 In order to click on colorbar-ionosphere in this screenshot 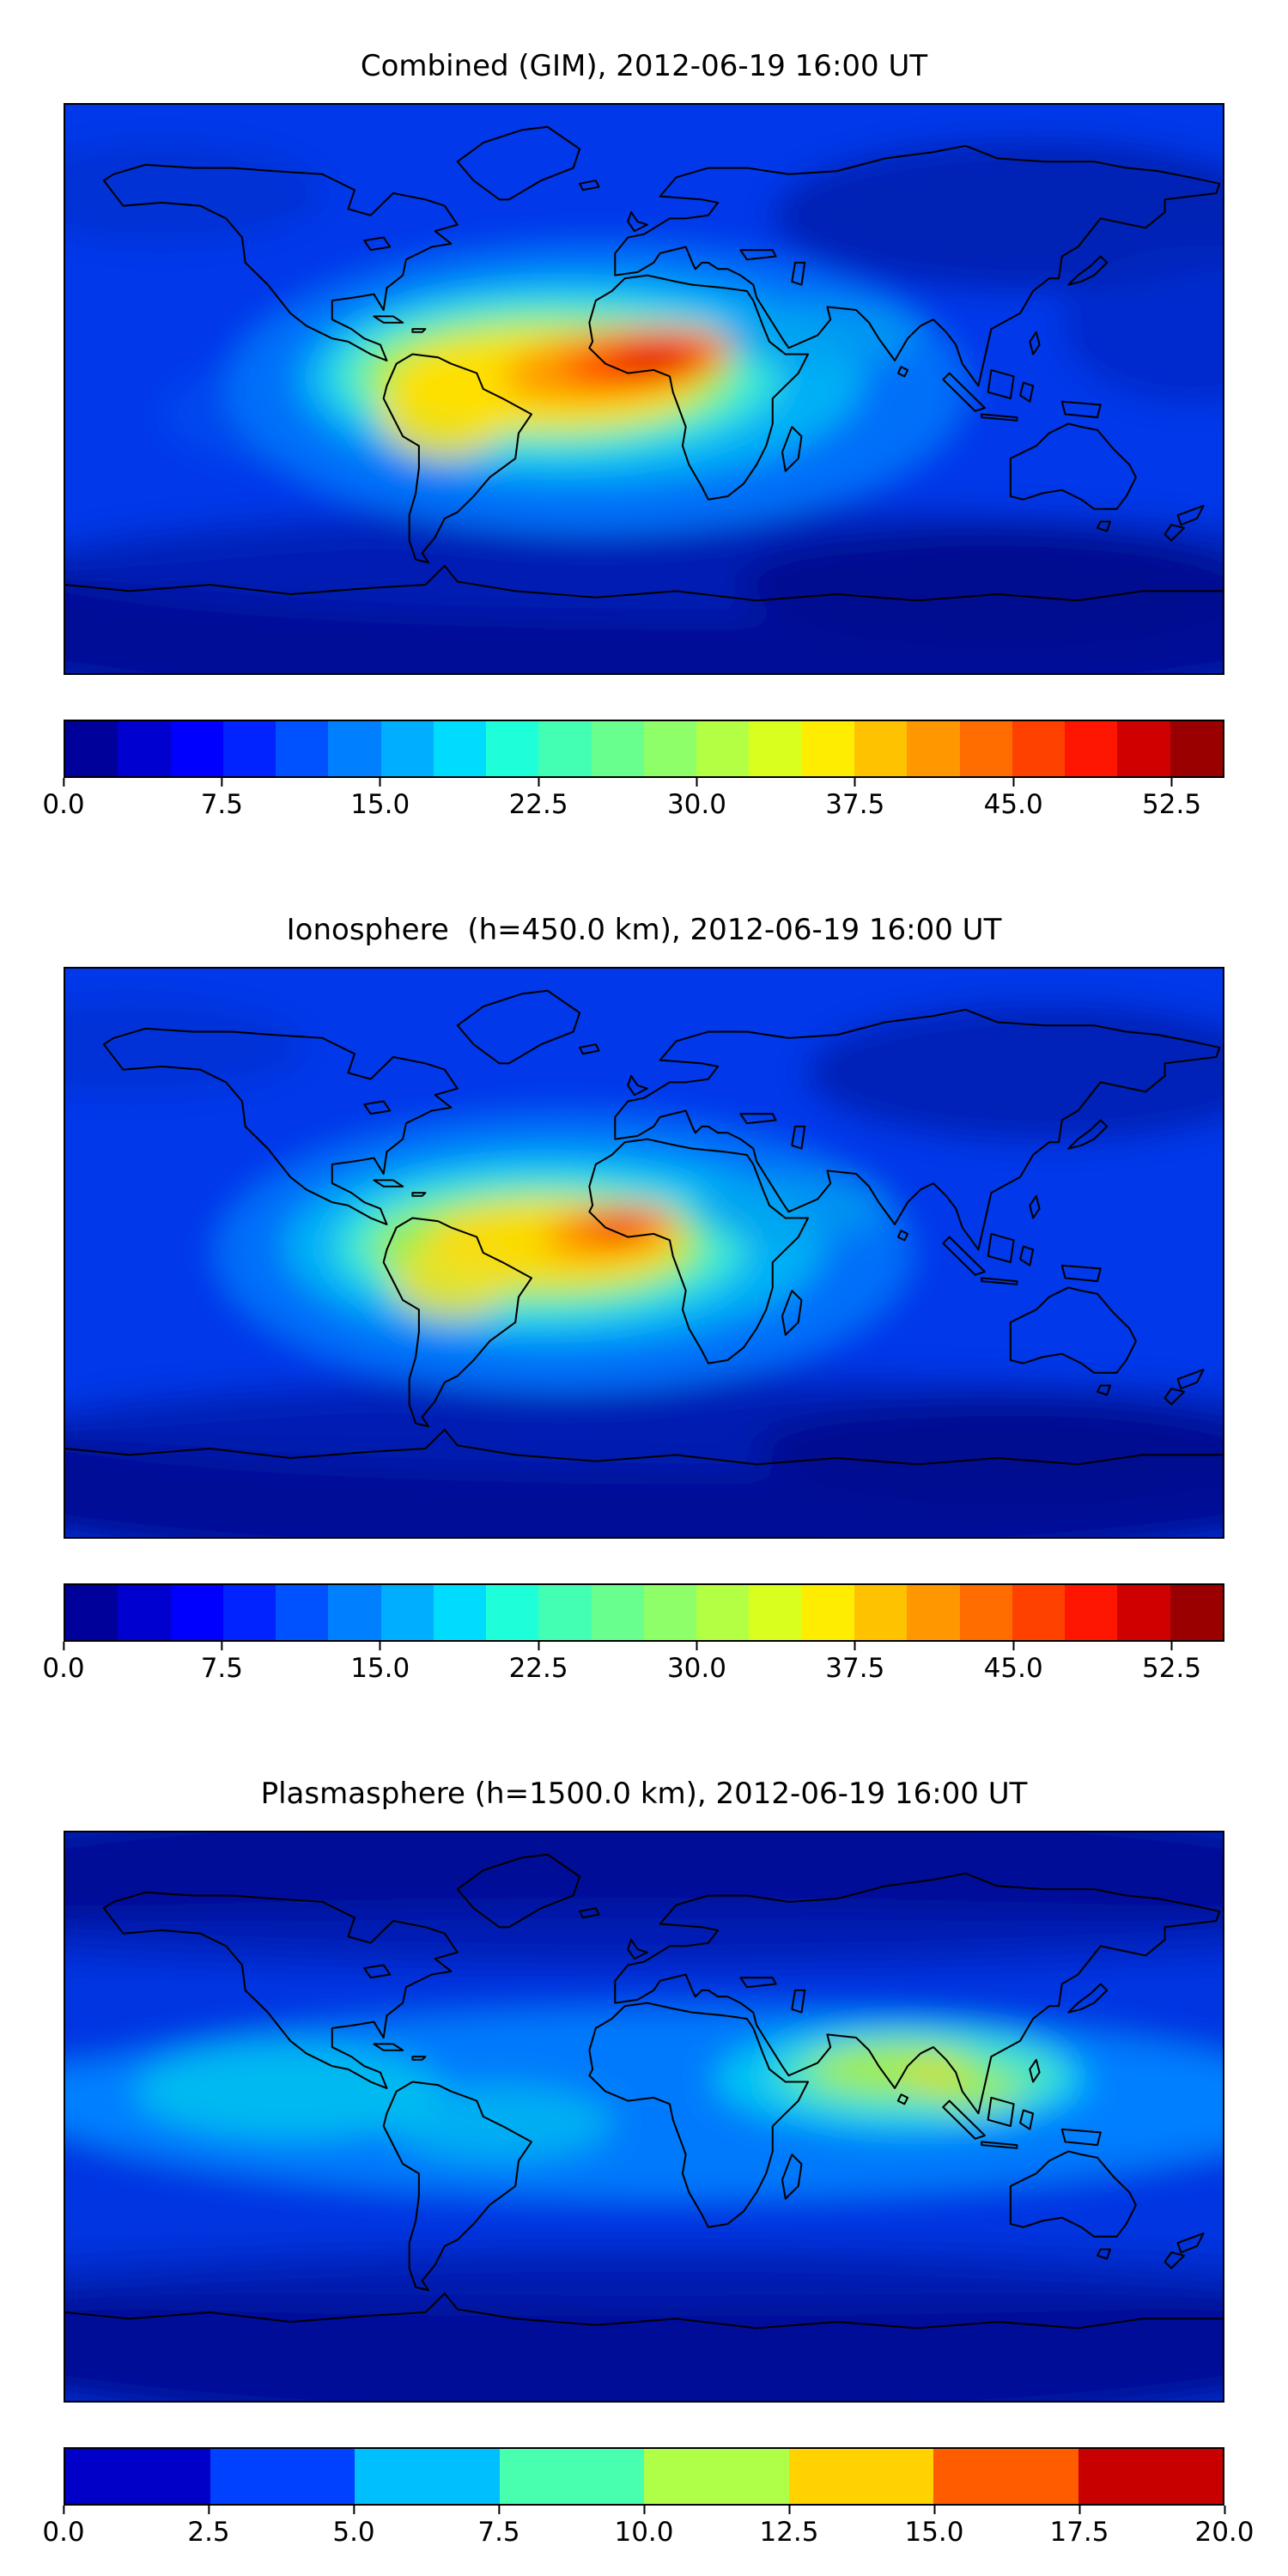, I will do `click(644, 1612)`.